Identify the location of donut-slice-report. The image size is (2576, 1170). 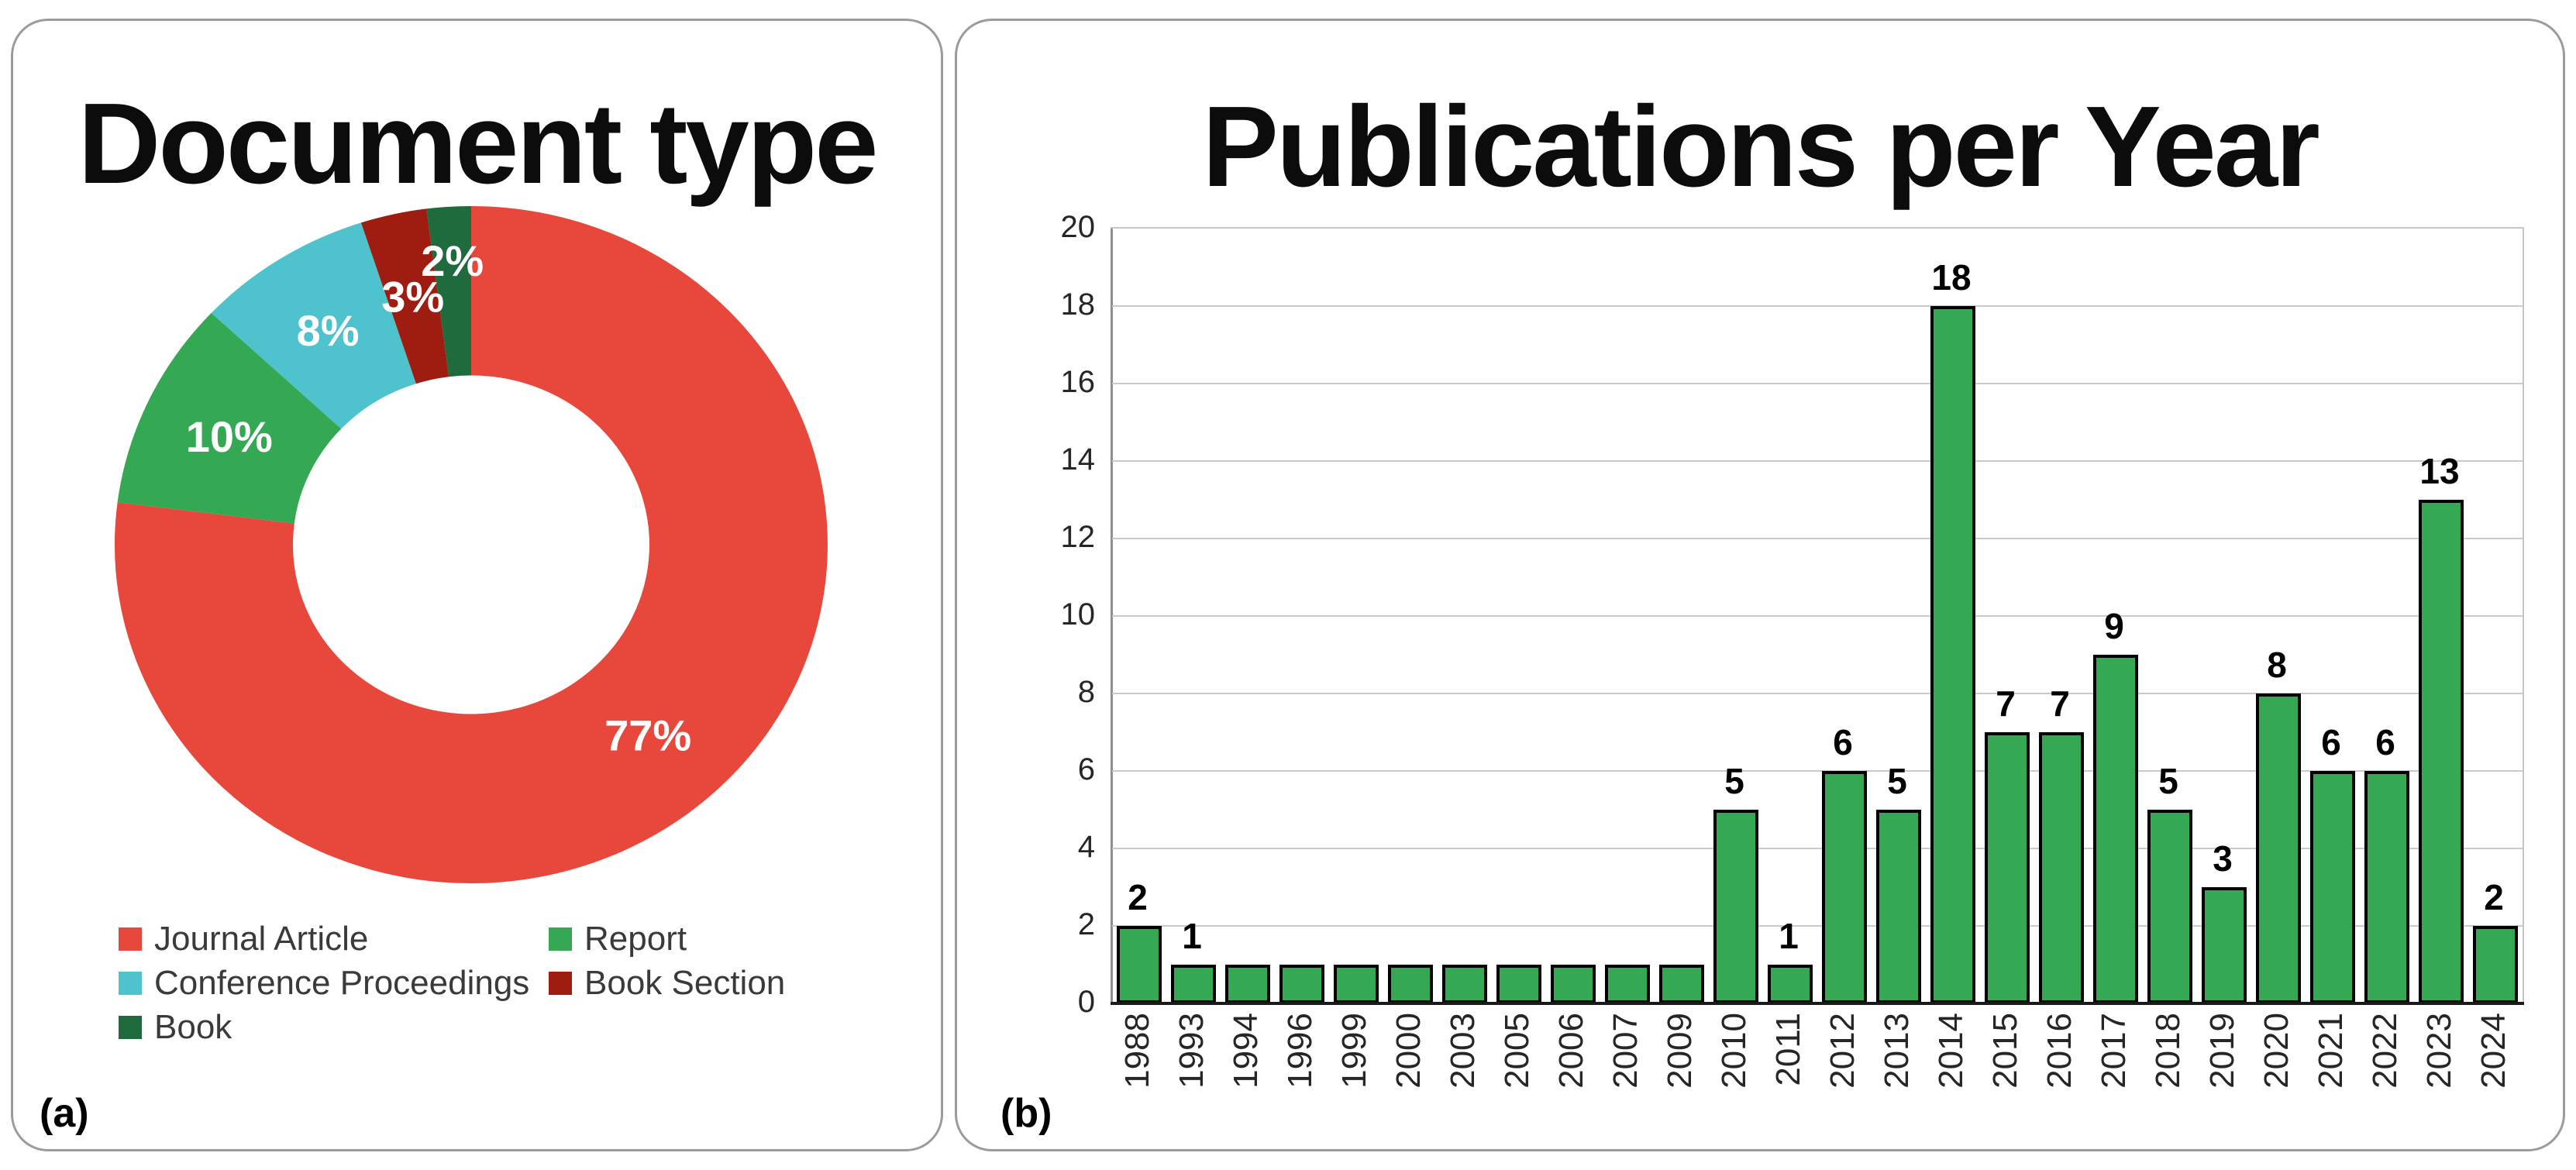
(229, 418).